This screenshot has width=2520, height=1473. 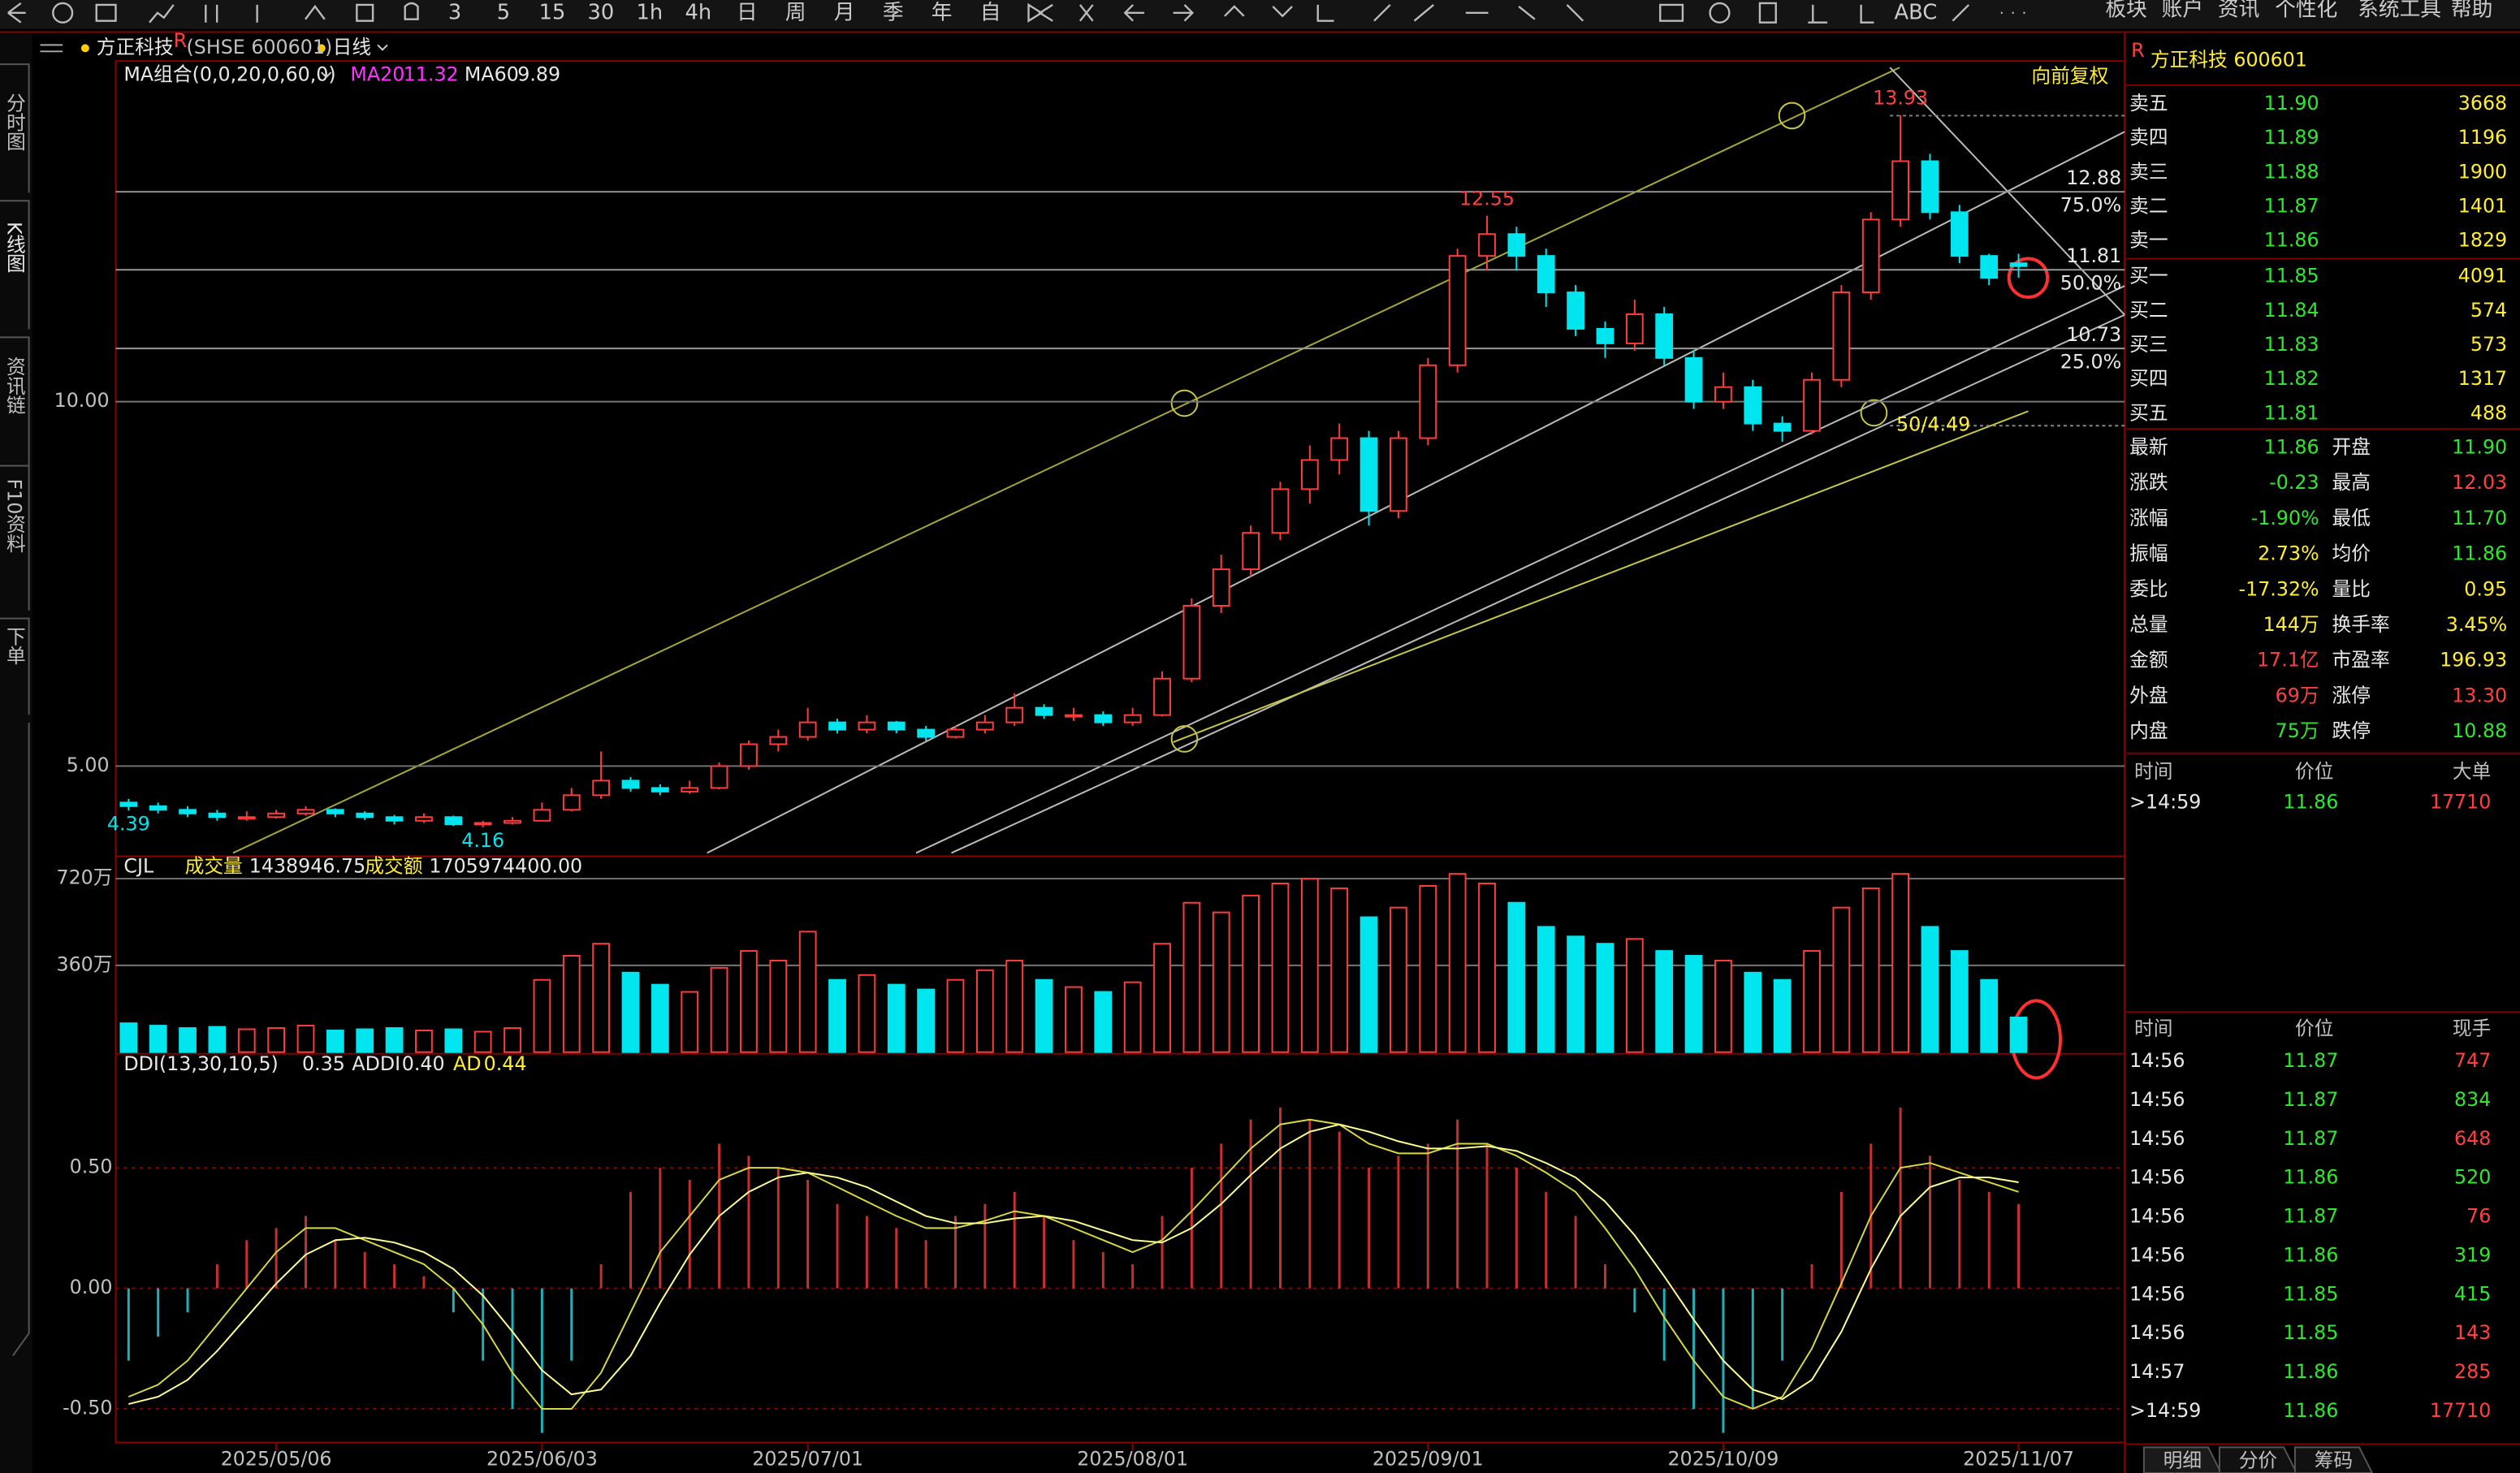 I want to click on book-label: 卖一, so click(x=2148, y=241).